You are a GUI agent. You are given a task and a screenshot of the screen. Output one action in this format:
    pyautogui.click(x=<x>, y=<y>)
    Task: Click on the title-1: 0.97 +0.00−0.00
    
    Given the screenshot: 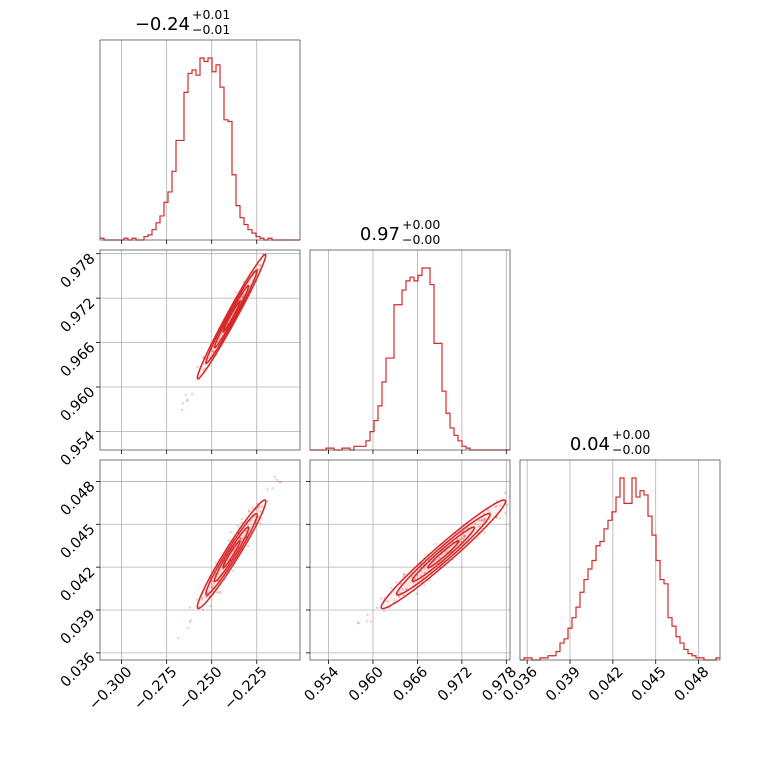 What is the action you would take?
    pyautogui.click(x=400, y=232)
    